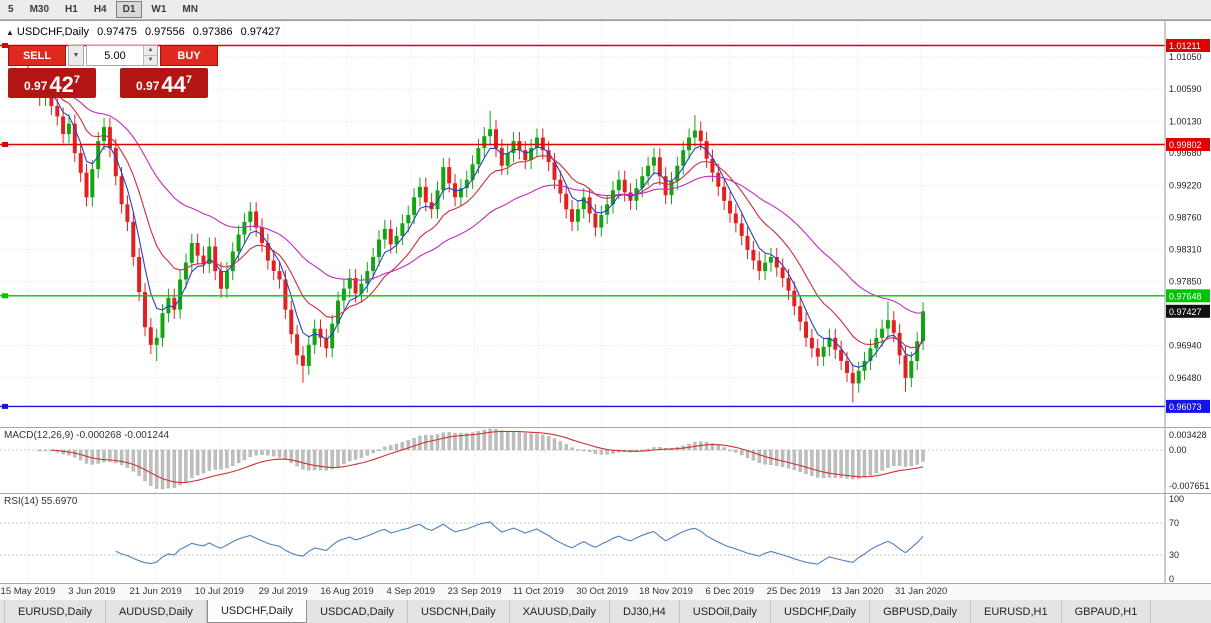  I want to click on bid-prefix: 0.97, so click(36, 86).